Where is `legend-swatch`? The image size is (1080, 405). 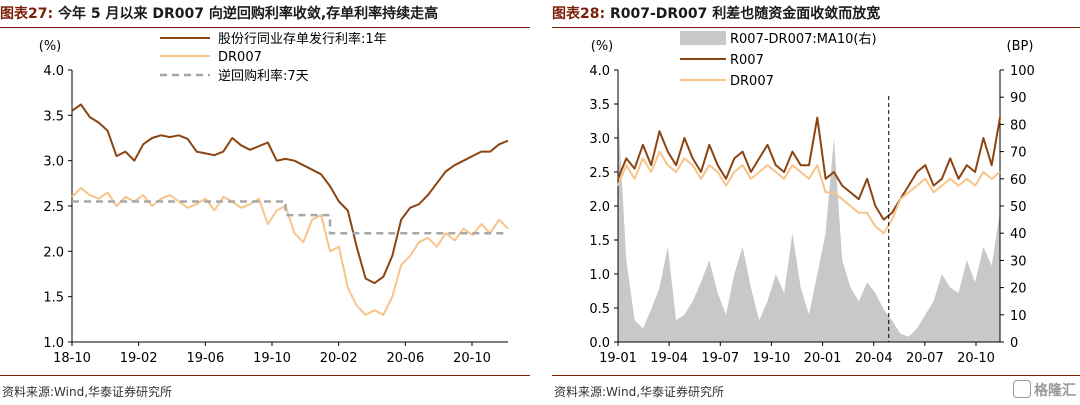 legend-swatch is located at coordinates (703, 38).